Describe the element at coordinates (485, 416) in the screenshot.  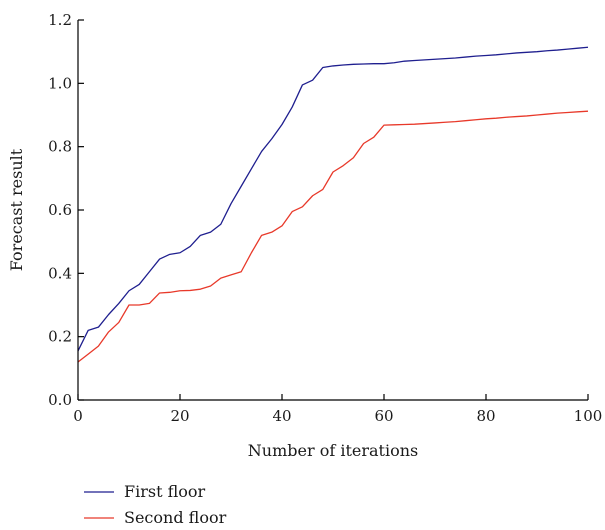
I see `x-tick-label-4: 80` at that location.